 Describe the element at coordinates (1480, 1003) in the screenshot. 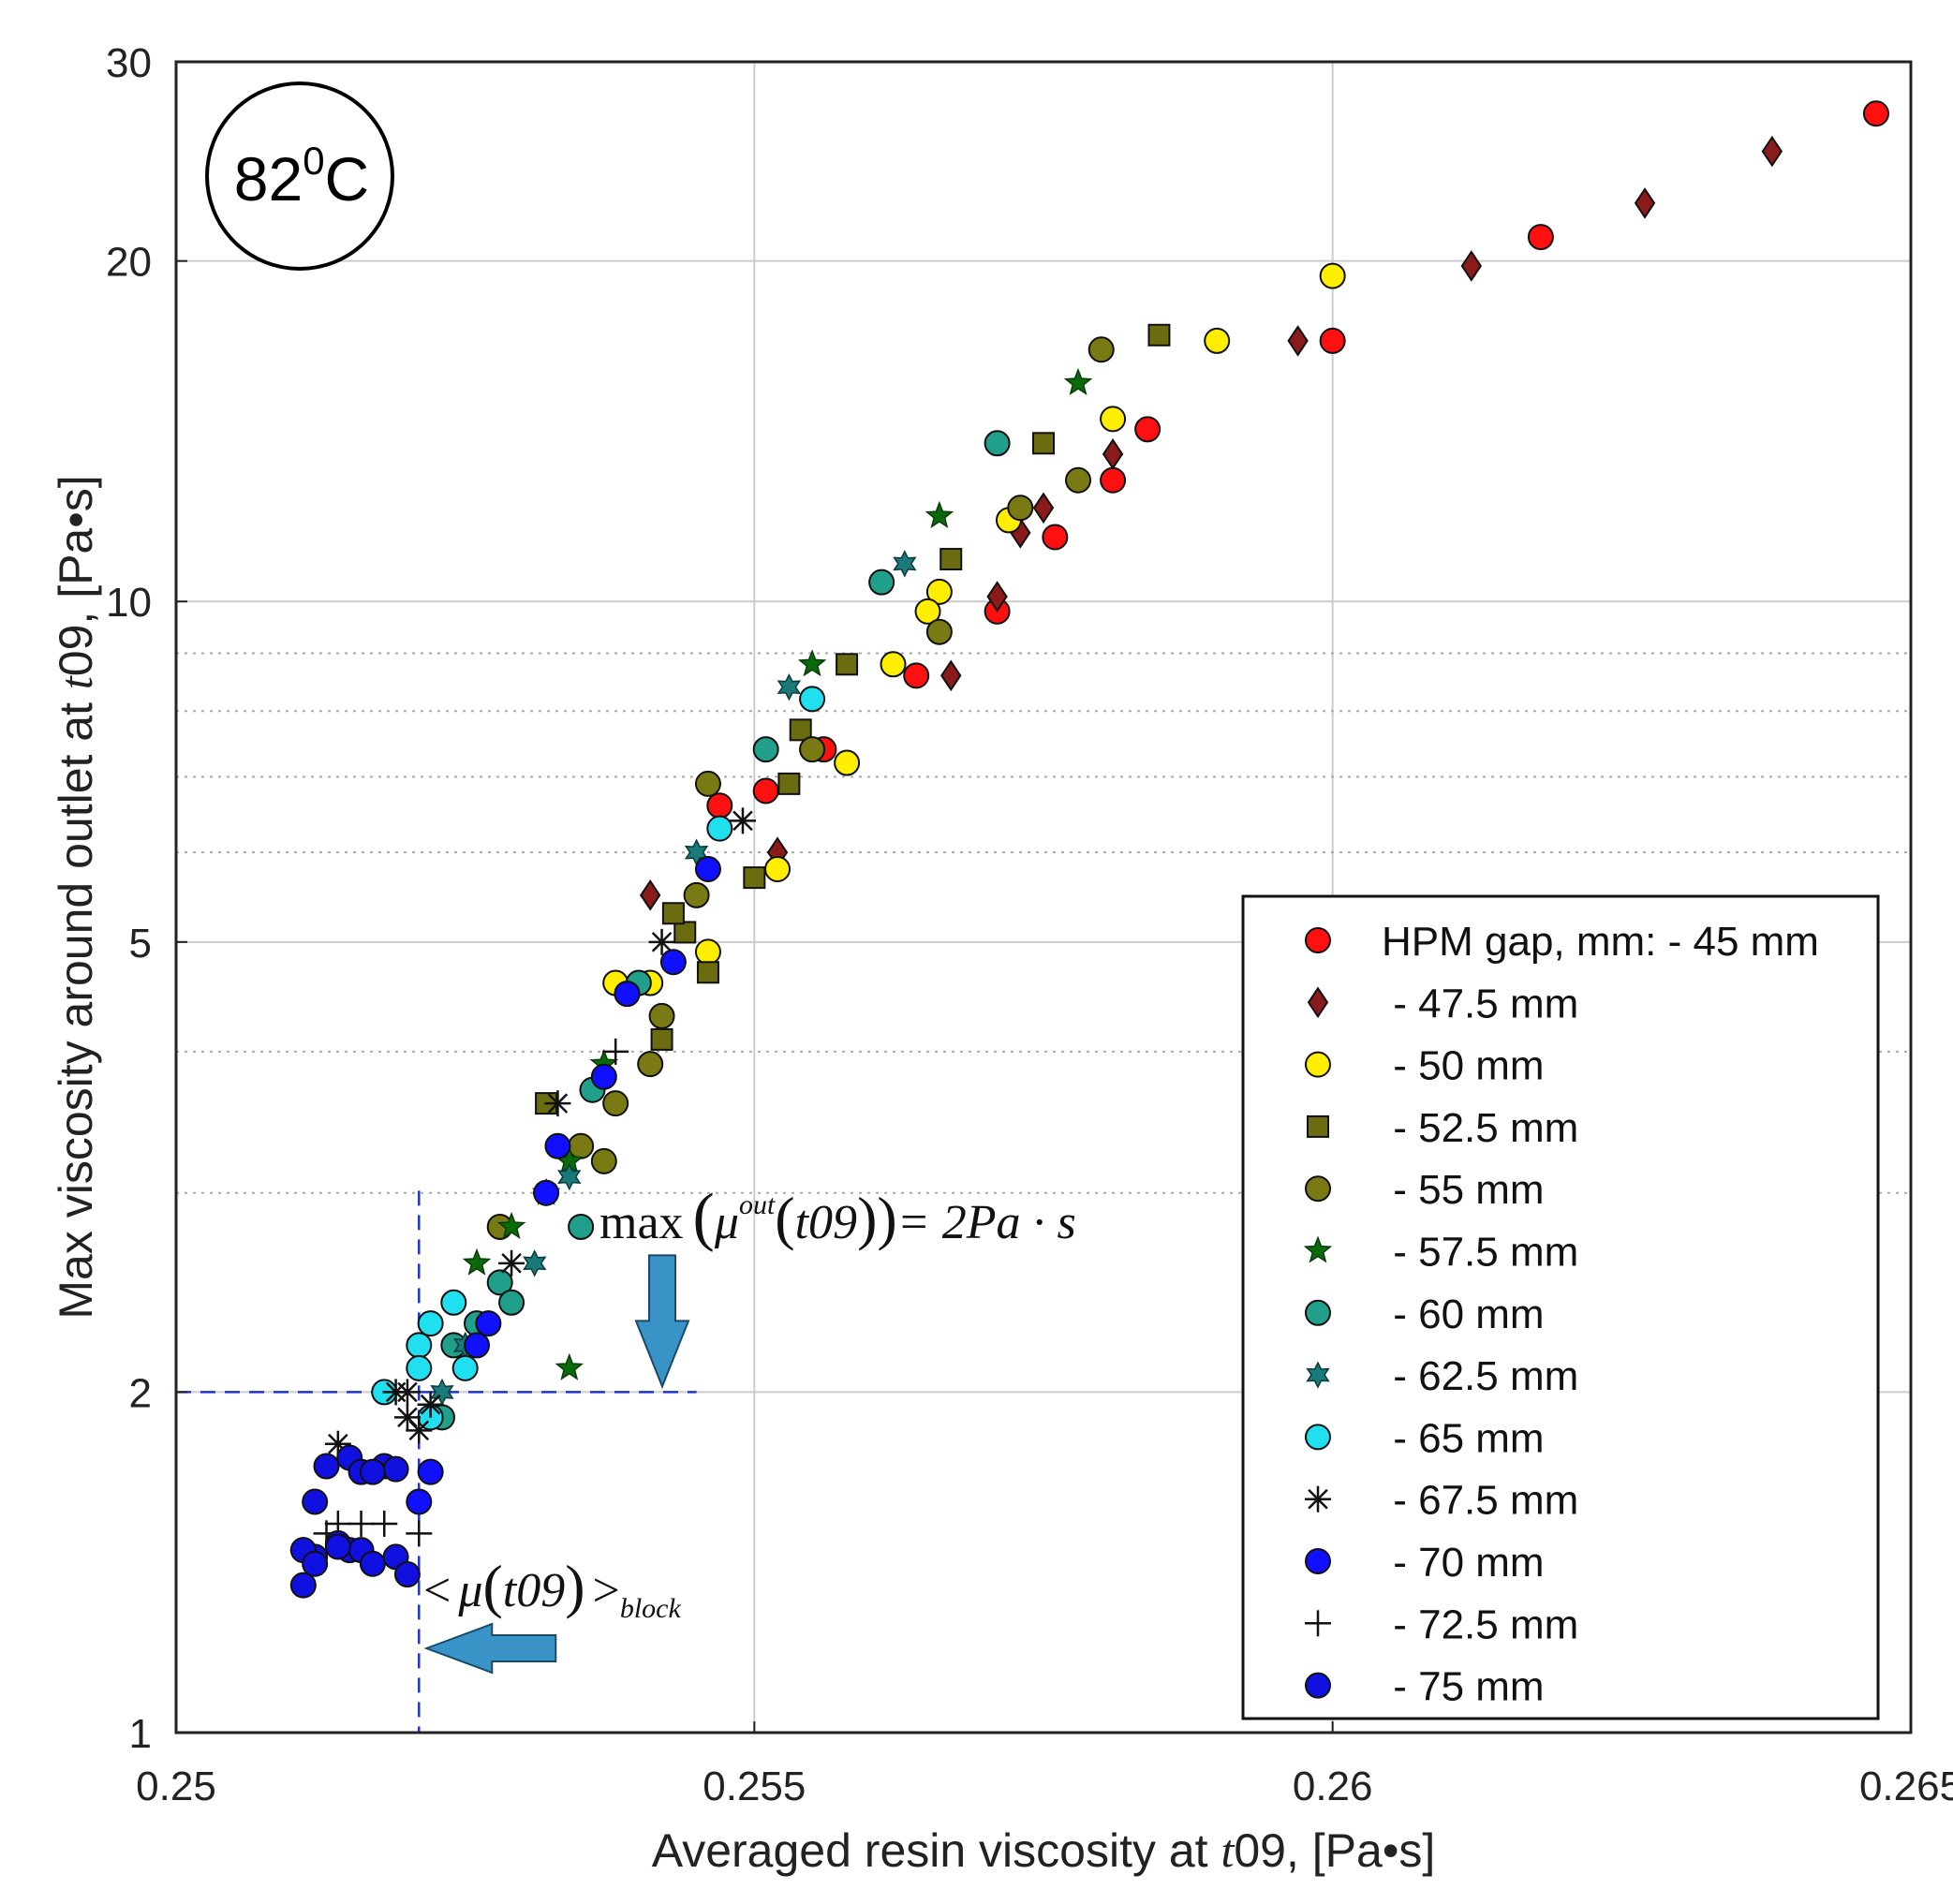

I see `legend-label: - 47.5 mm` at that location.